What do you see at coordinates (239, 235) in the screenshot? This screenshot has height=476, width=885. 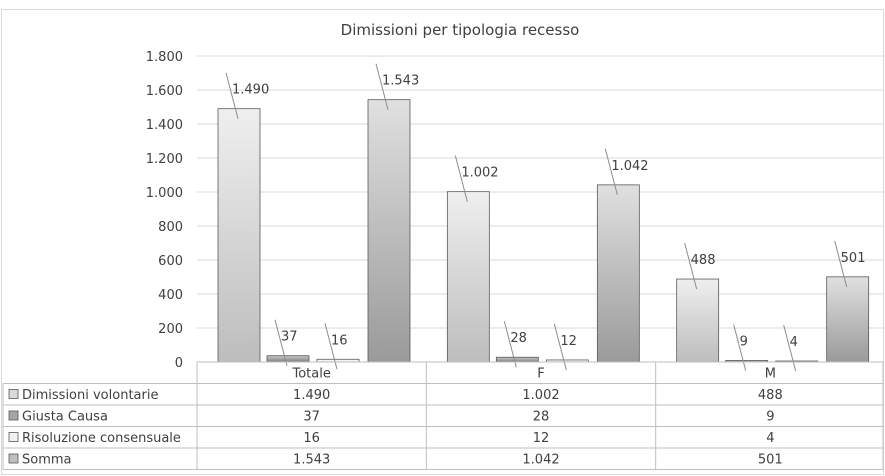 I see `bar-dimissioni-volontarie-totale` at bounding box center [239, 235].